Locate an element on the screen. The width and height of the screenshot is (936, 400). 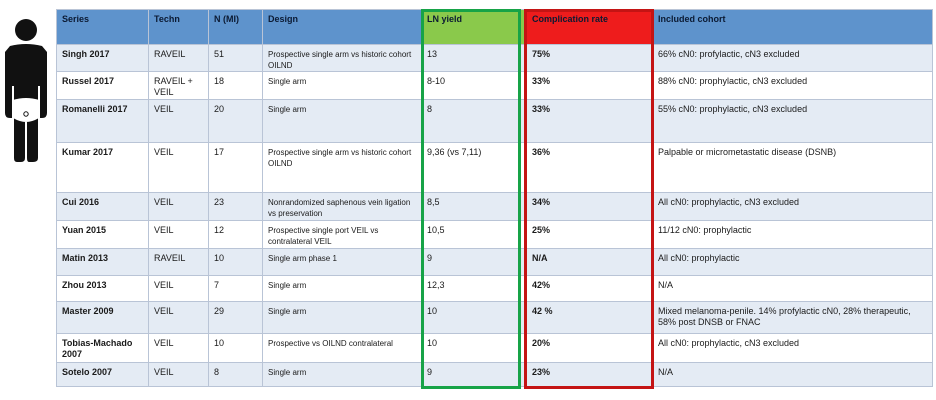
complication-cell: 36% is located at coordinates (589, 167).